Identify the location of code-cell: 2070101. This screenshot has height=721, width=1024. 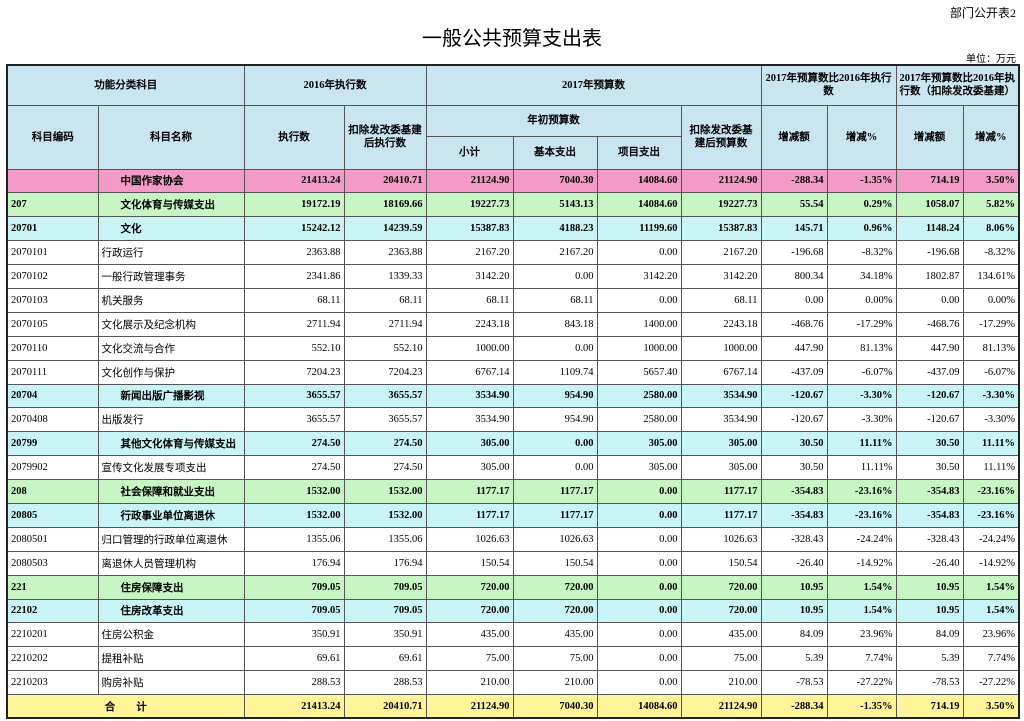
(52, 253).